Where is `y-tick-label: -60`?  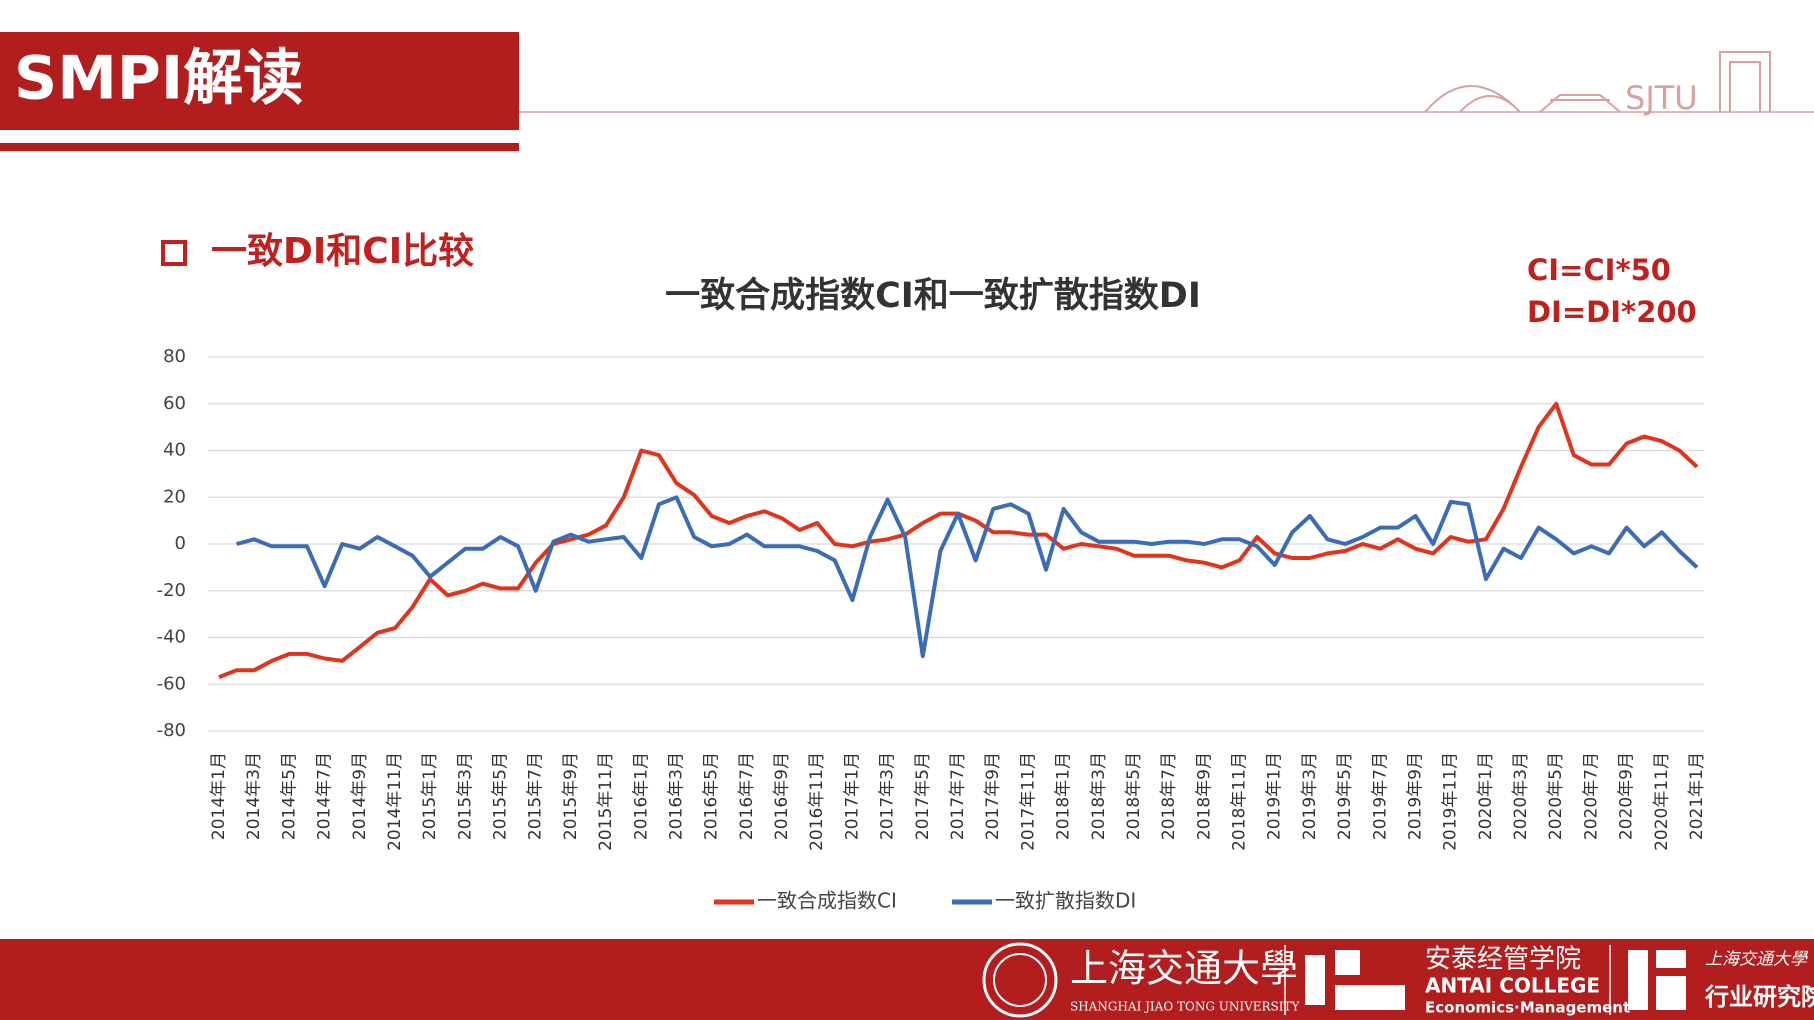 y-tick-label: -60 is located at coordinates (171, 683).